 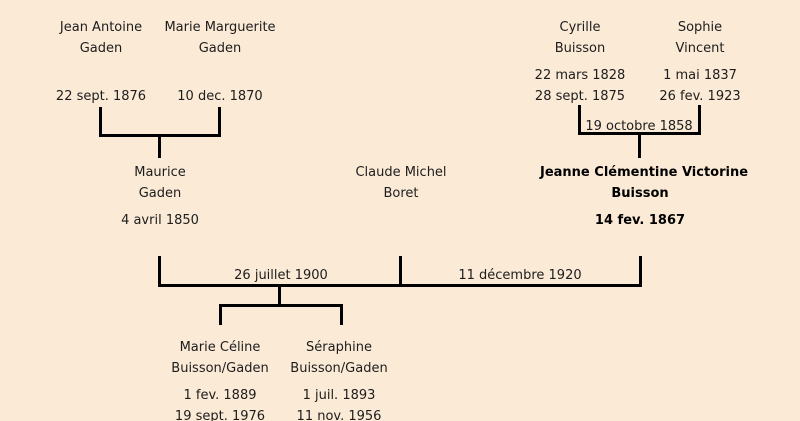 I want to click on person-name-line1: Marie Marguerite, so click(x=220, y=27).